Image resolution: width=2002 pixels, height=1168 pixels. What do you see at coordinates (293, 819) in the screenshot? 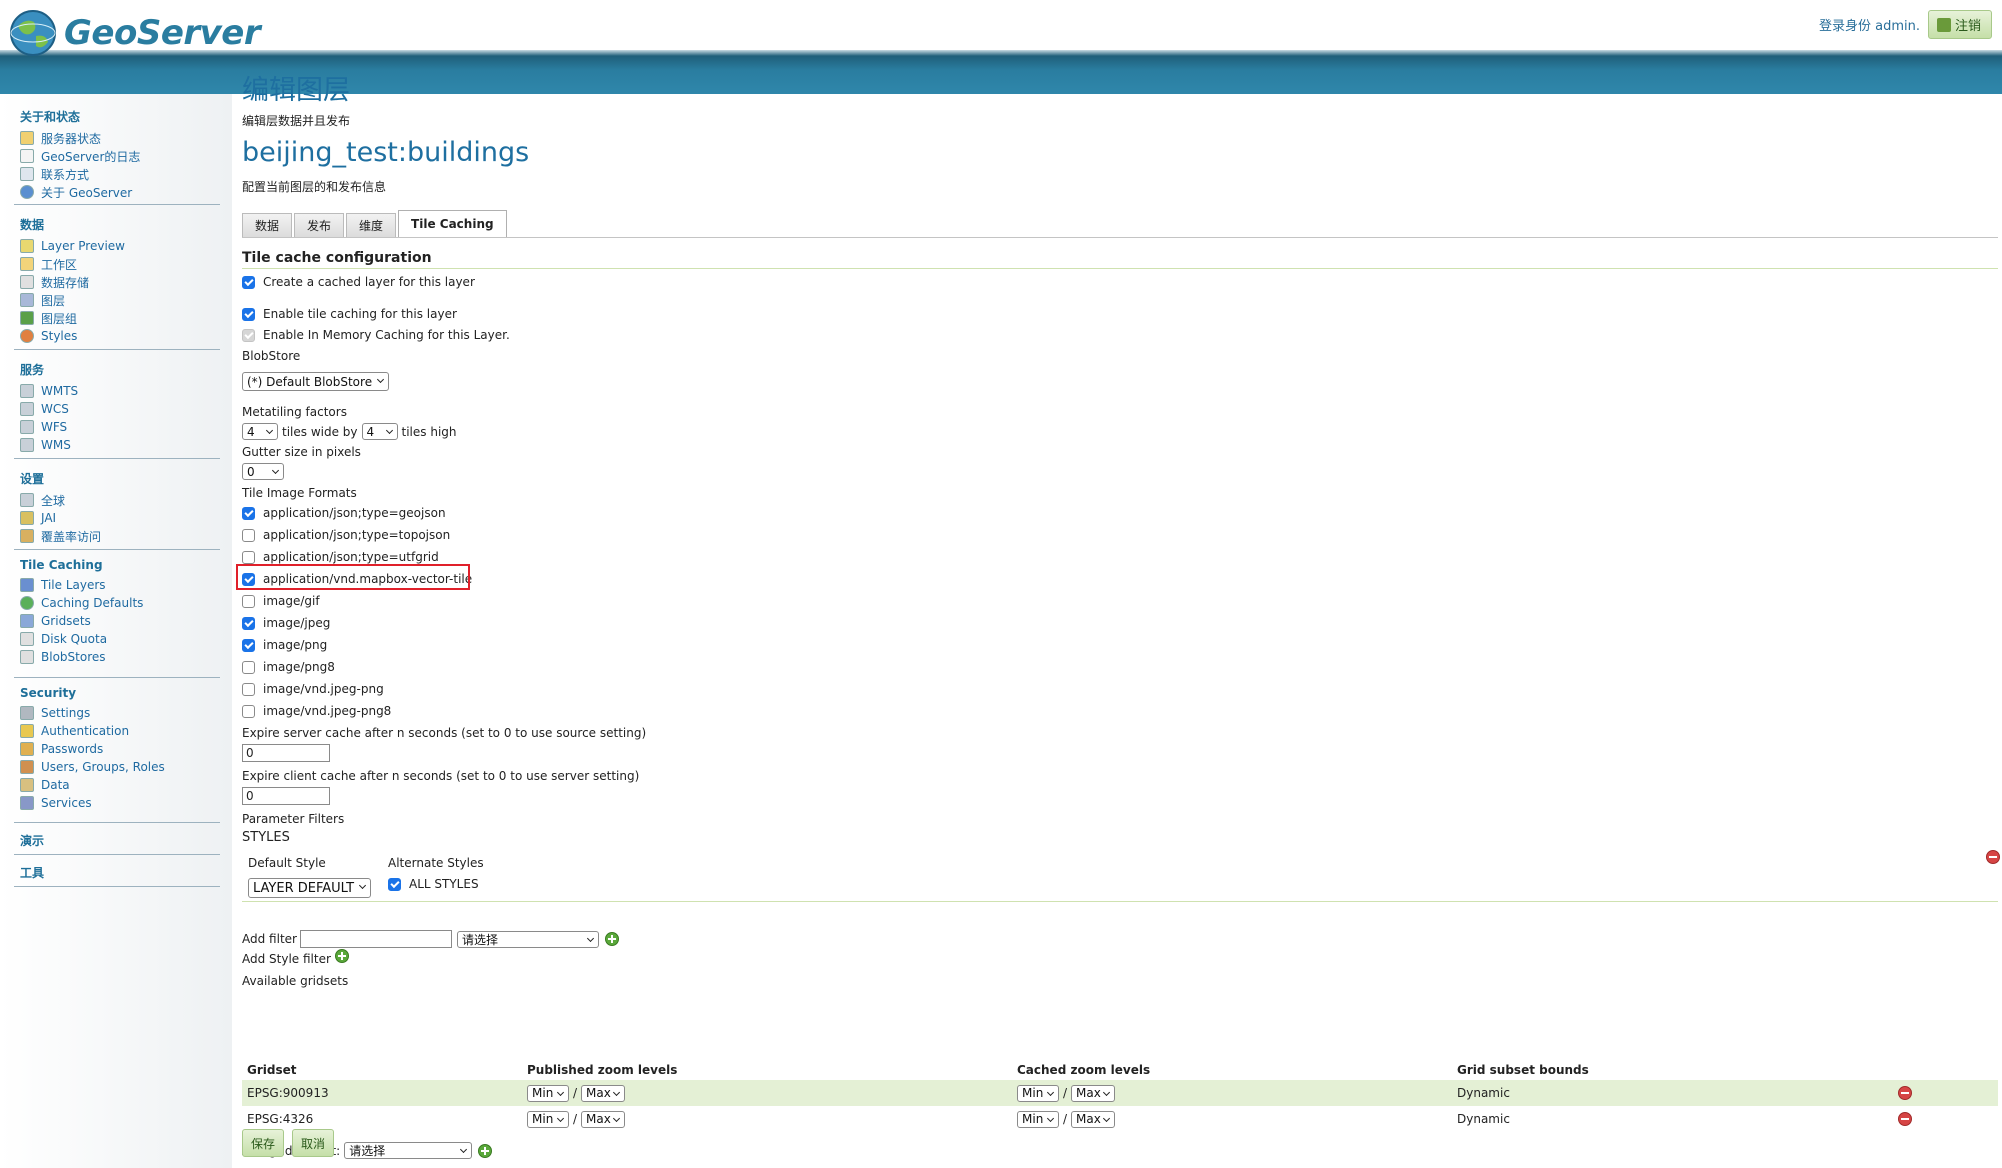
I see `parameter-filters-label: Parameter Filters` at bounding box center [293, 819].